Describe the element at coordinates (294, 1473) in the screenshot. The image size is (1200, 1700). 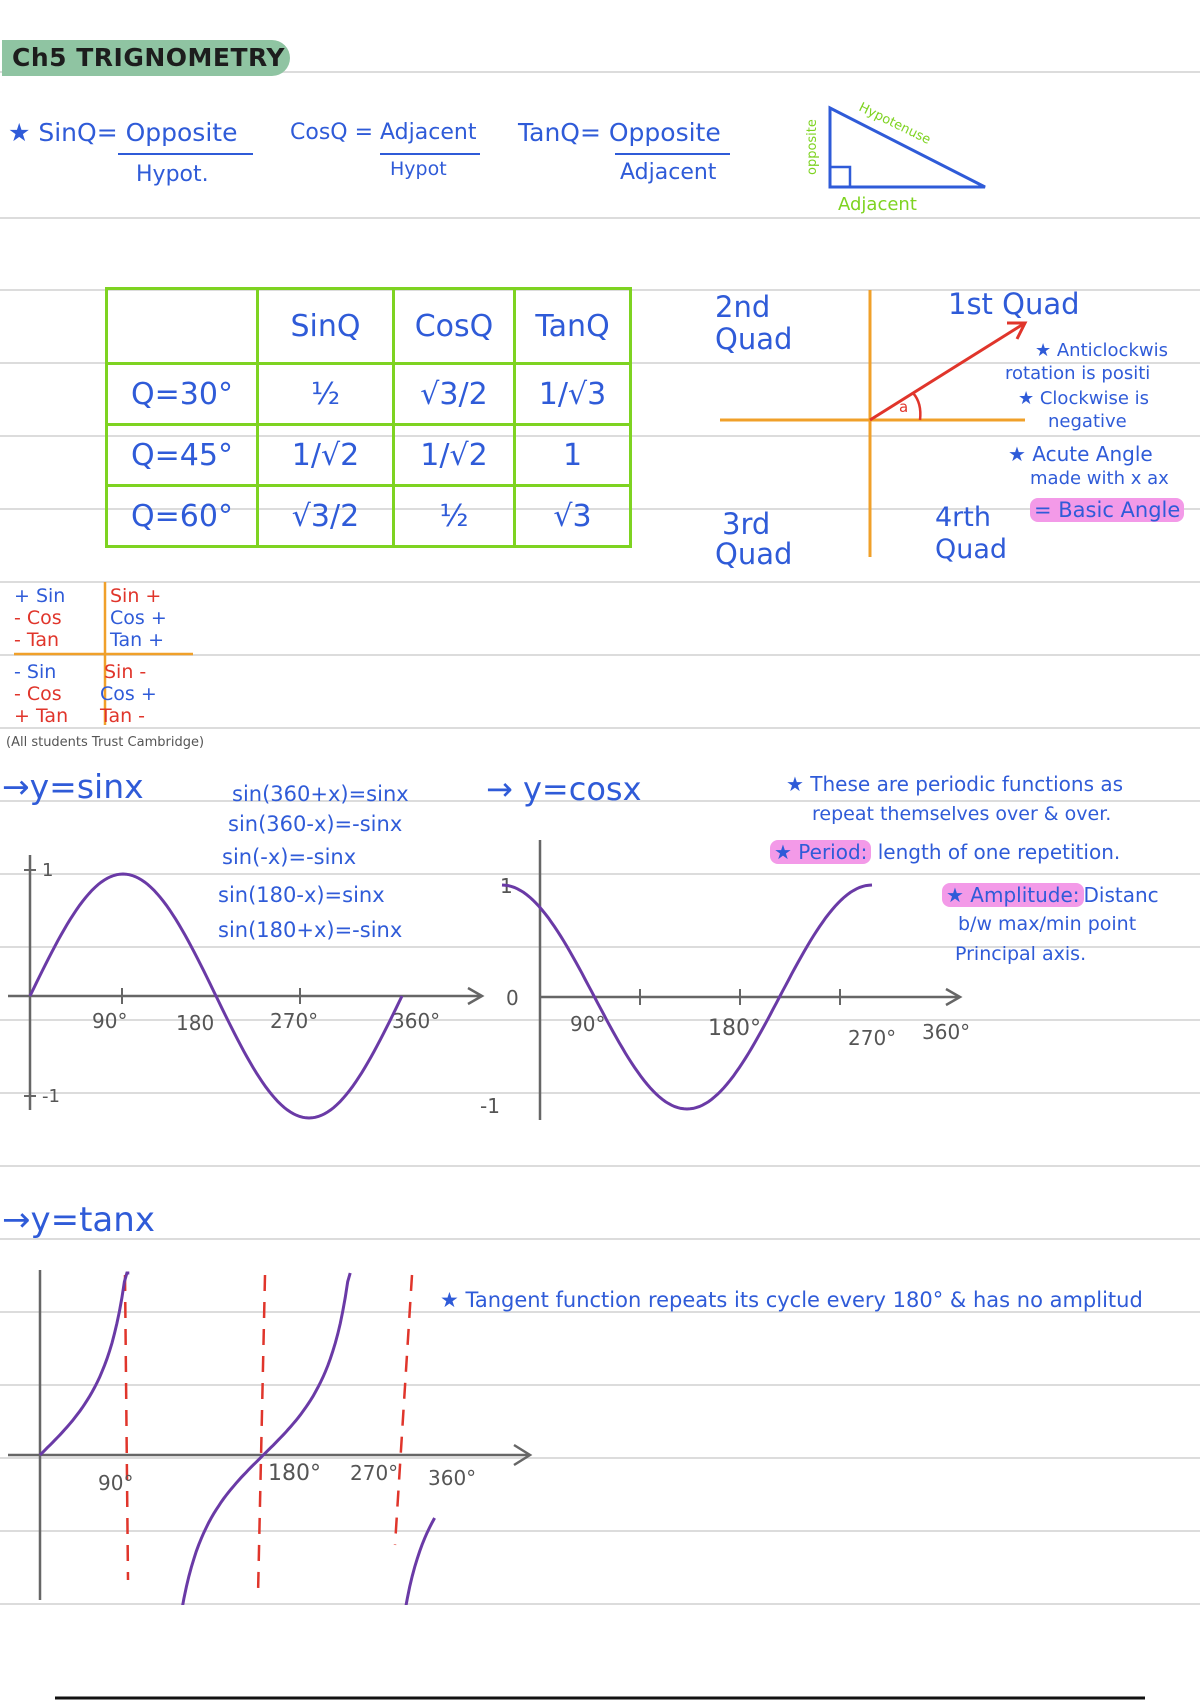
I see `tan-tick-180: 180°` at that location.